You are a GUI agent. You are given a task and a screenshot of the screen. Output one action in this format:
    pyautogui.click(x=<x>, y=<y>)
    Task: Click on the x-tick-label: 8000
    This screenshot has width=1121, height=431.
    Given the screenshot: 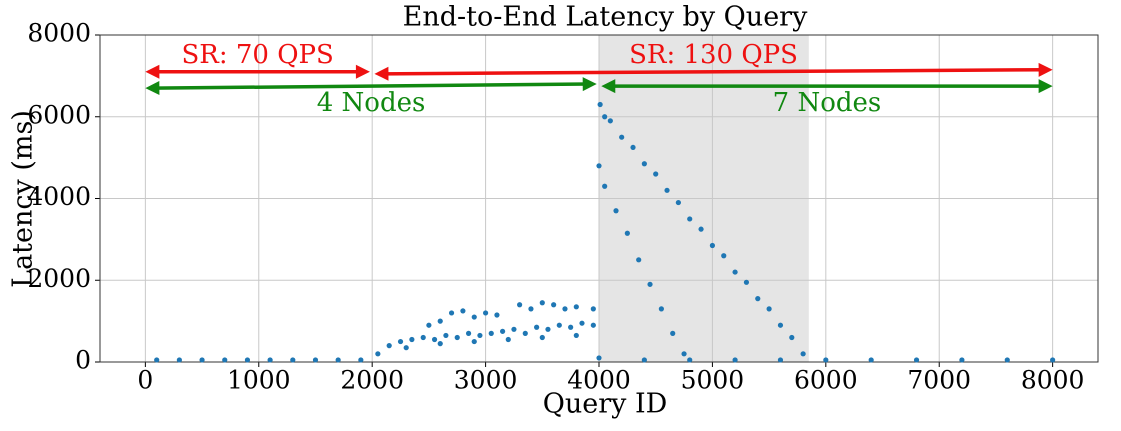 What is the action you would take?
    pyautogui.click(x=1053, y=380)
    